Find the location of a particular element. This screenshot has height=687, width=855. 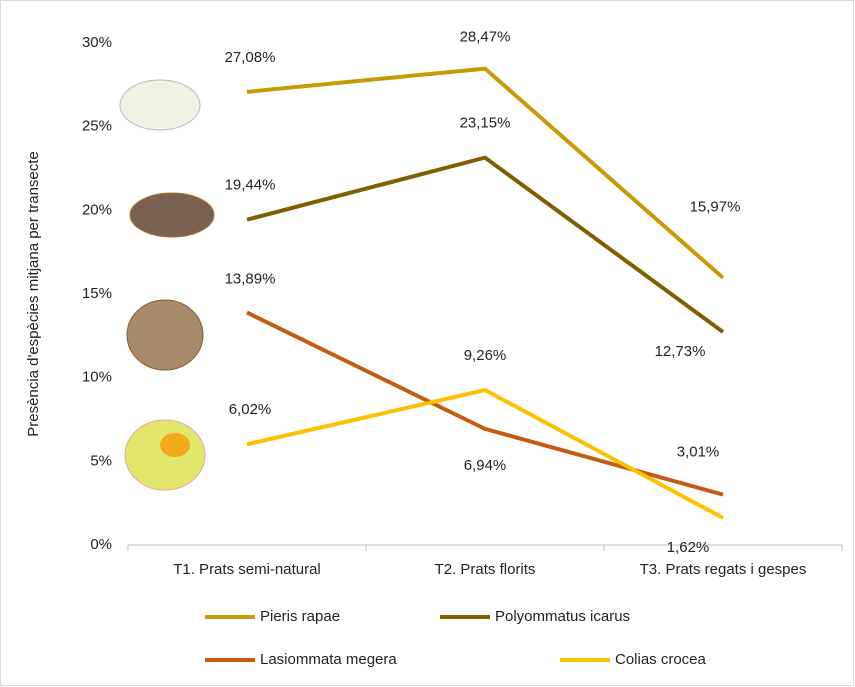

data-label: 27,08% is located at coordinates (250, 57).